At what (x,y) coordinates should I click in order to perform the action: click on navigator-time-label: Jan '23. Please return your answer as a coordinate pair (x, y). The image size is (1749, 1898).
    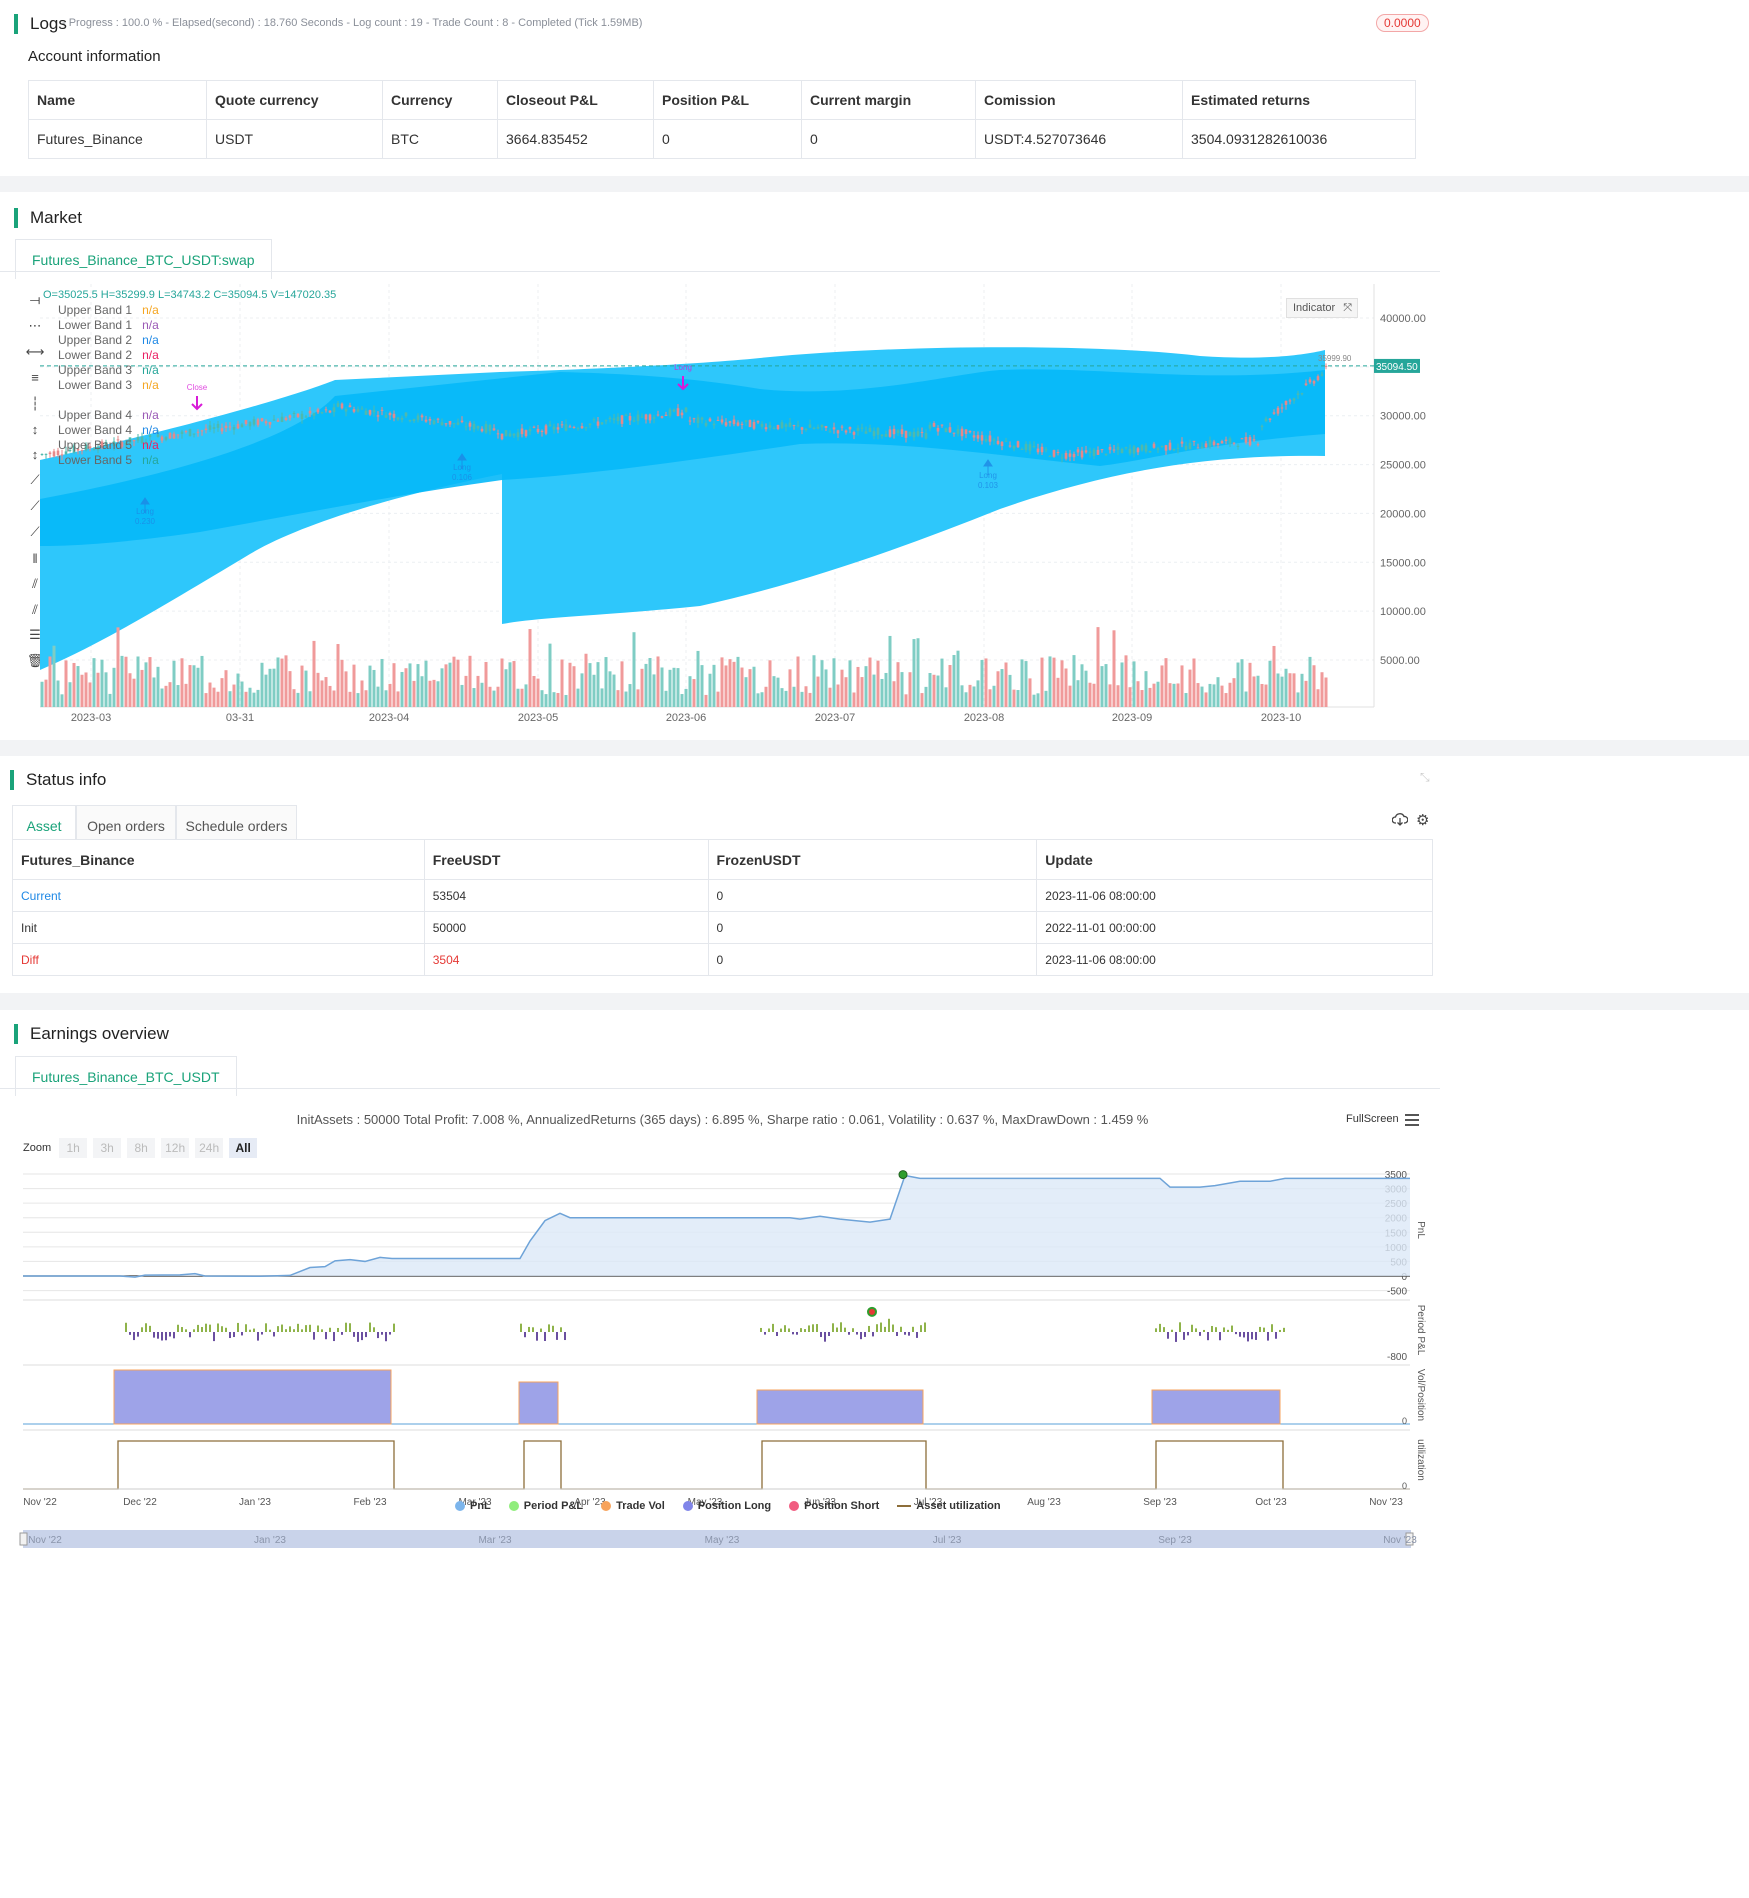
    Looking at the image, I should click on (270, 1540).